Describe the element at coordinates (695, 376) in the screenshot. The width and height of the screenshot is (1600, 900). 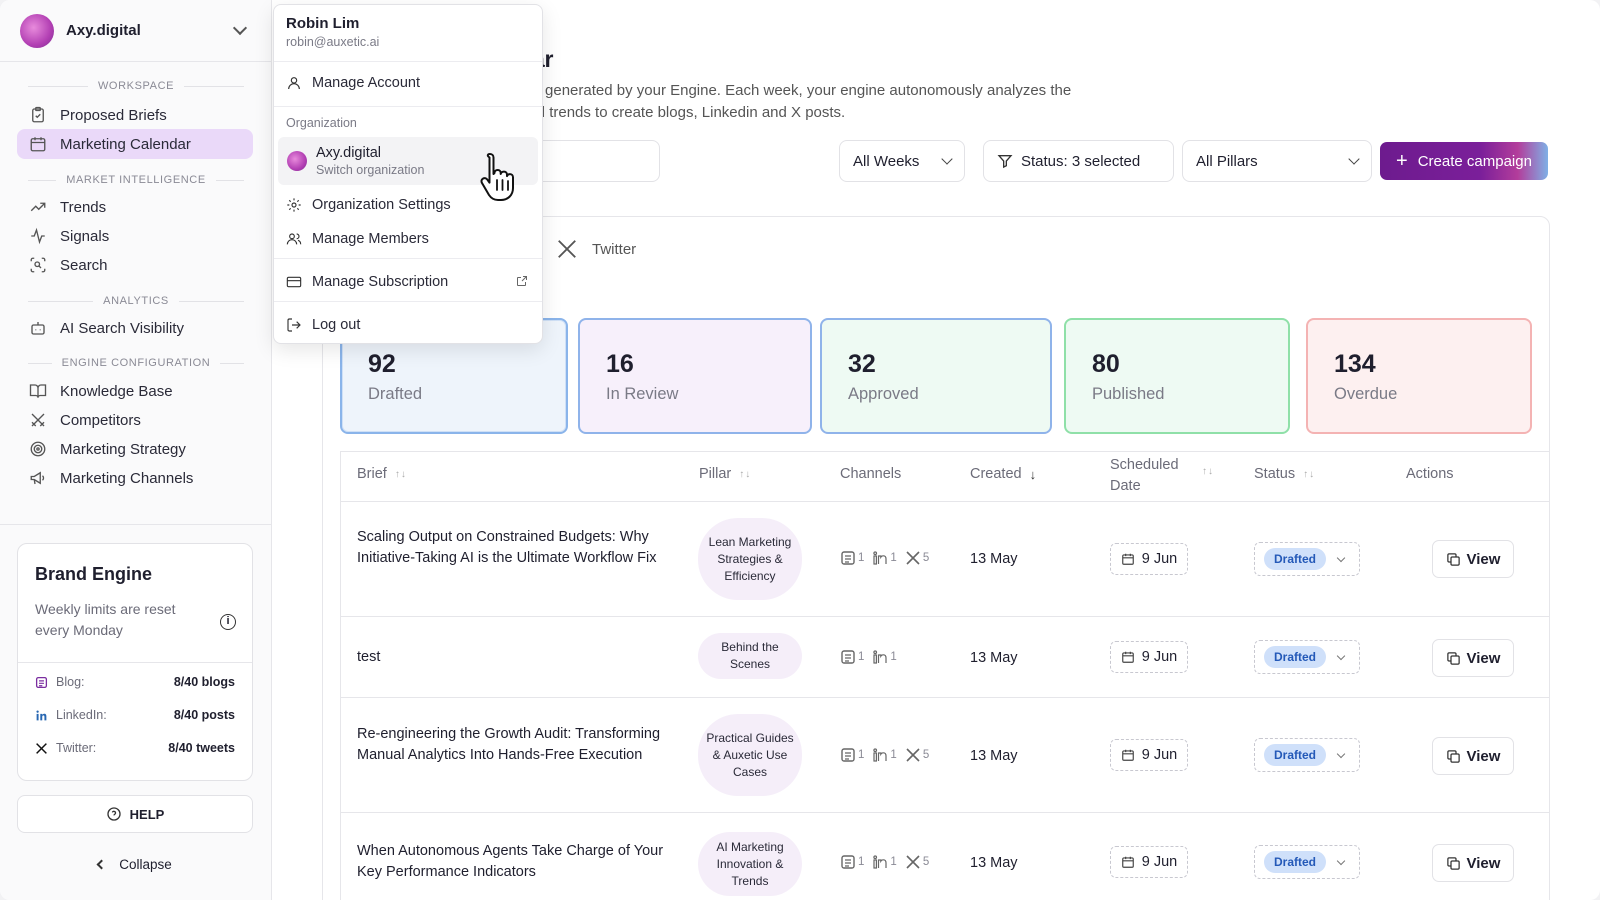
I see `stat-card-in-review: 16 In Review` at that location.